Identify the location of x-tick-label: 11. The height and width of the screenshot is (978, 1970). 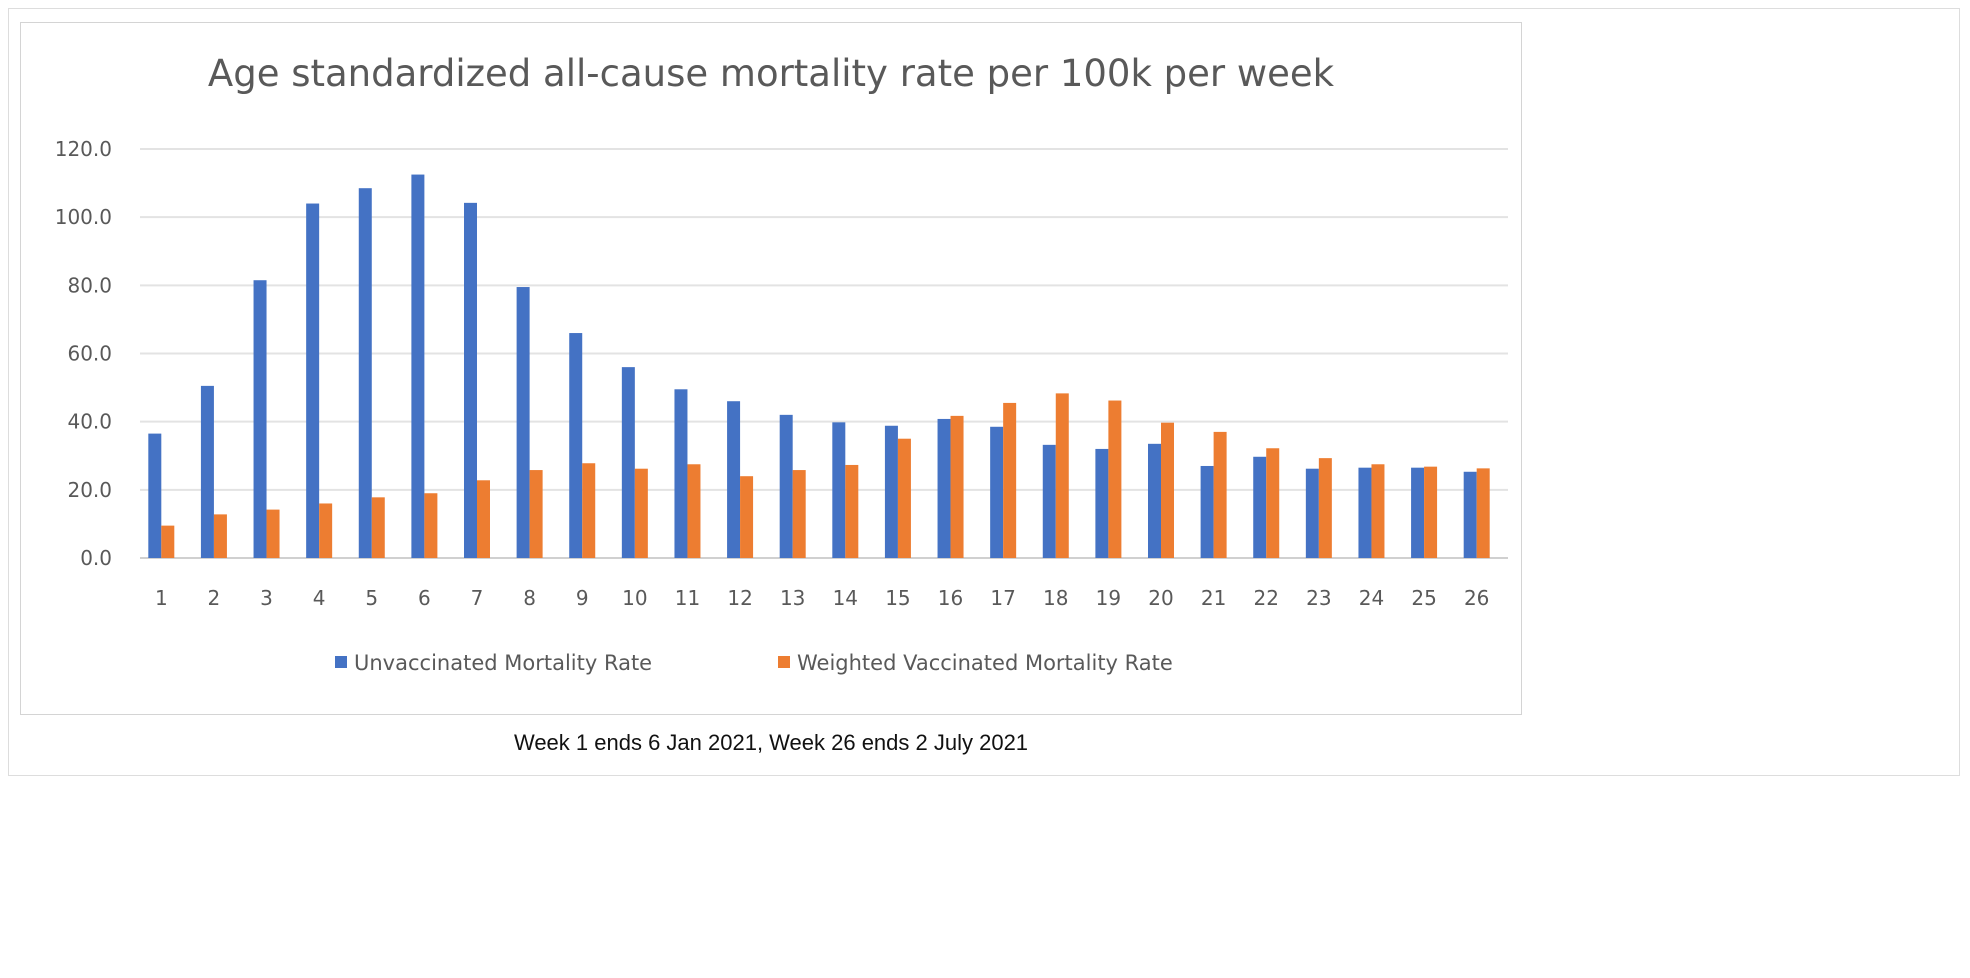
(687, 598).